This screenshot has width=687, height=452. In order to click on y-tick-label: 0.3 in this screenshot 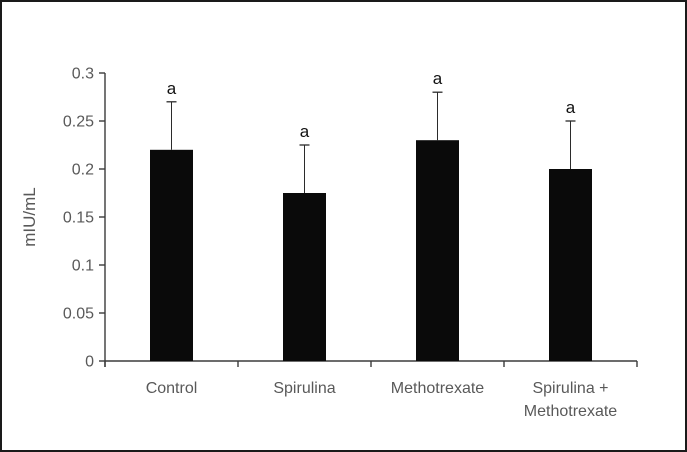, I will do `click(83, 74)`.